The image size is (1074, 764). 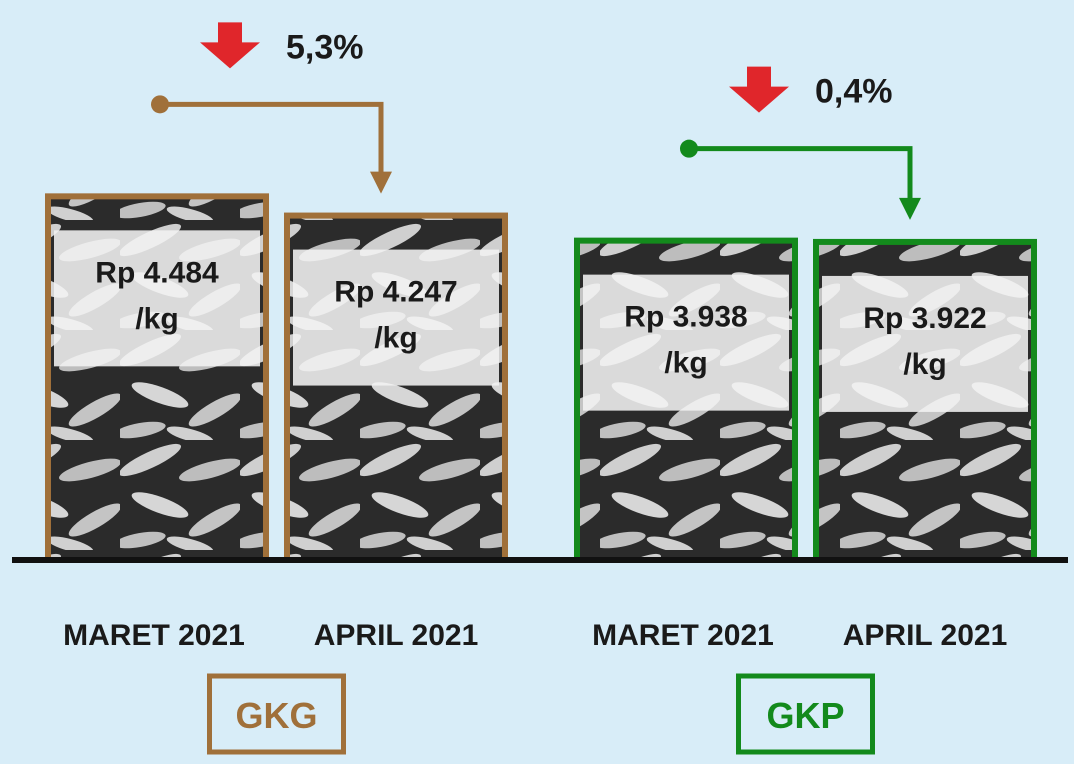 What do you see at coordinates (157, 272) in the screenshot?
I see `value-label: Rp 4.484` at bounding box center [157, 272].